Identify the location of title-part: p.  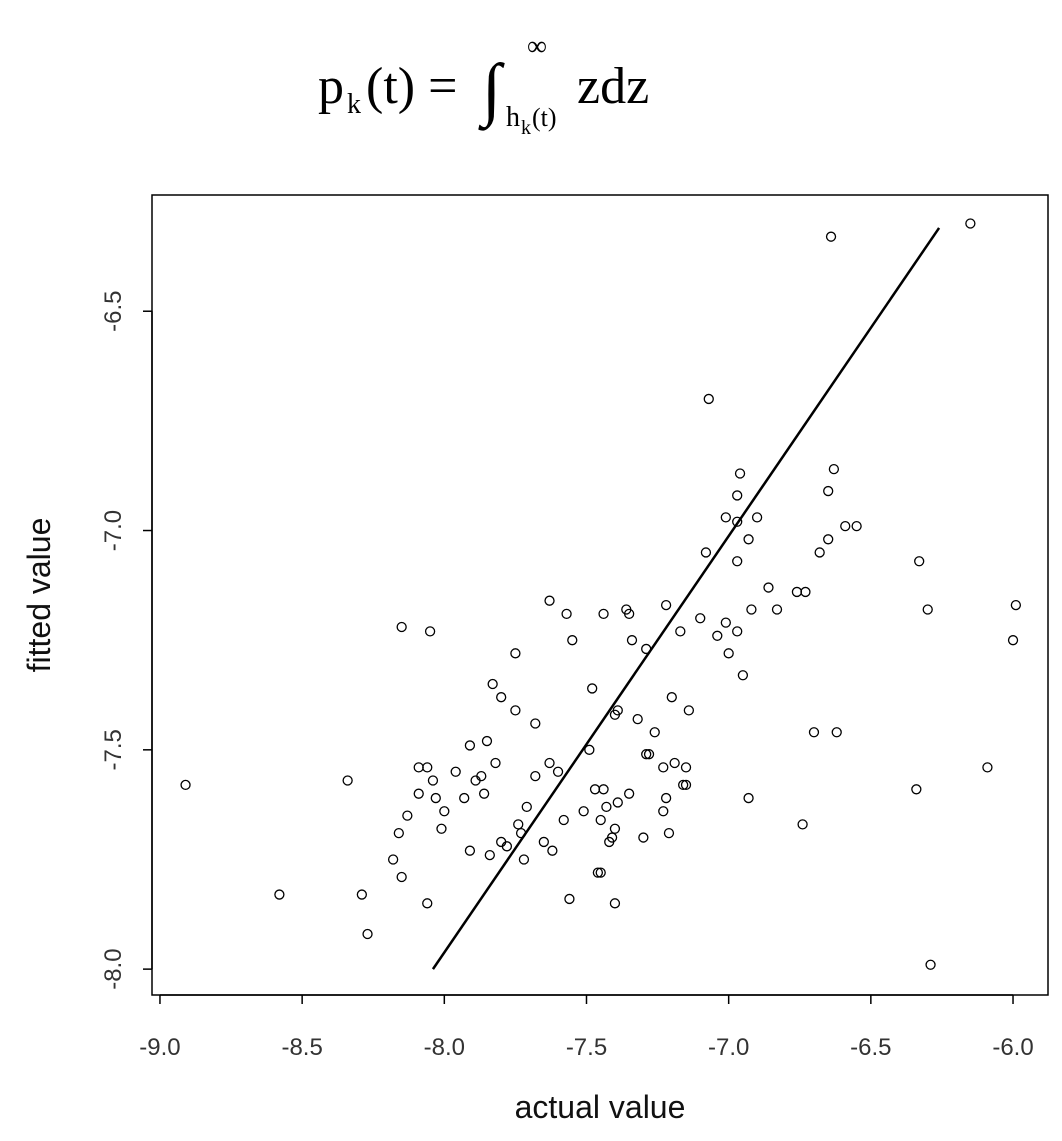
(331, 86).